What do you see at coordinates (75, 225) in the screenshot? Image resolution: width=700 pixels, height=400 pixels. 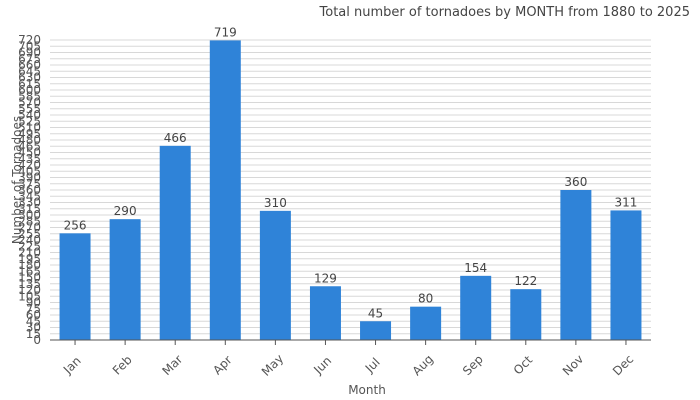 I see `data-label-jan: 256` at bounding box center [75, 225].